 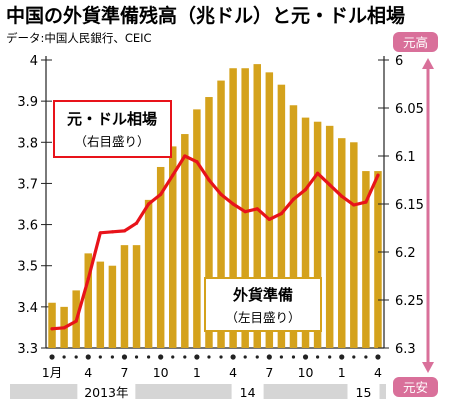 What do you see at coordinates (428, 63) in the screenshot?
I see `arrow-up-icon` at bounding box center [428, 63].